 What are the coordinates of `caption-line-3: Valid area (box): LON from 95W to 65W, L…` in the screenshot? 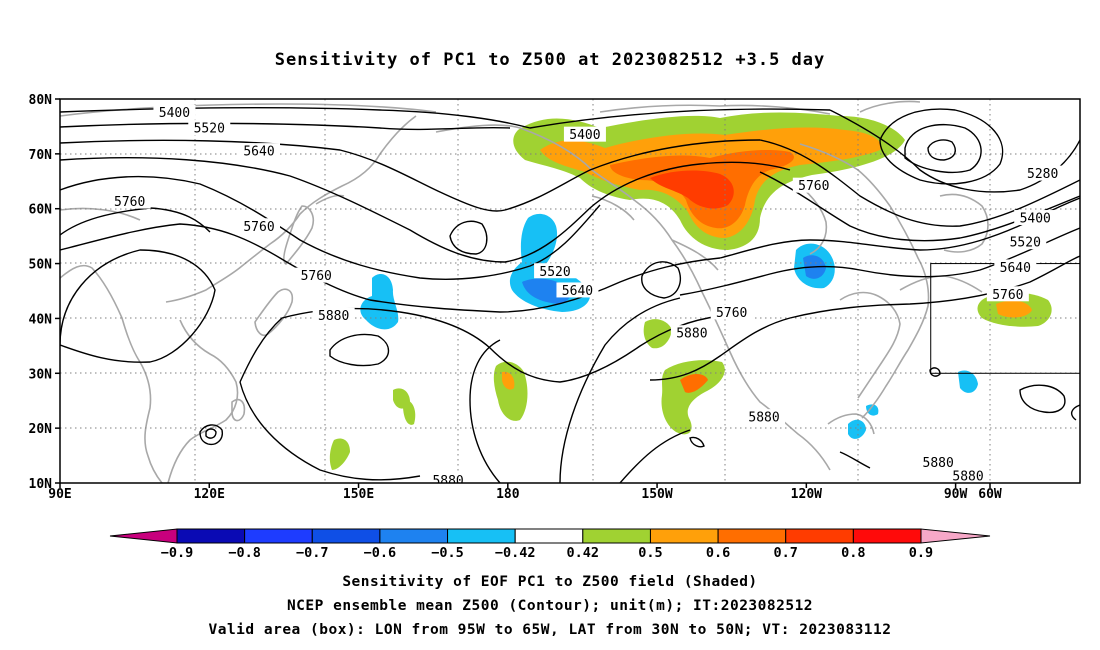 It's located at (550, 630).